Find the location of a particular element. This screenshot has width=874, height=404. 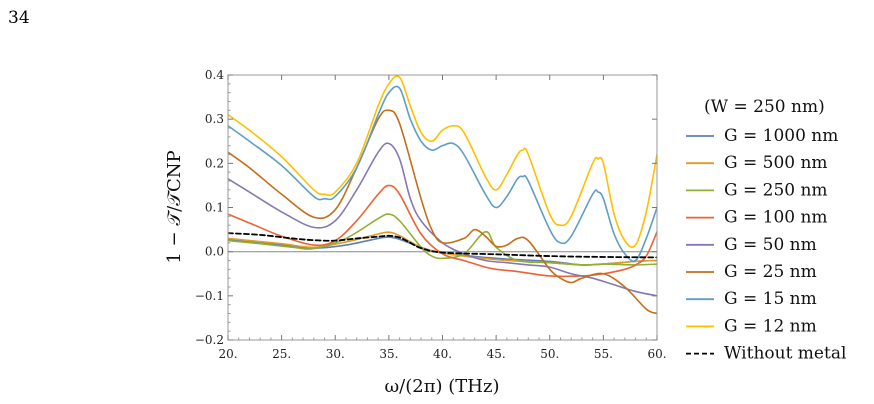

x-tick-label: 60. is located at coordinates (656, 354).